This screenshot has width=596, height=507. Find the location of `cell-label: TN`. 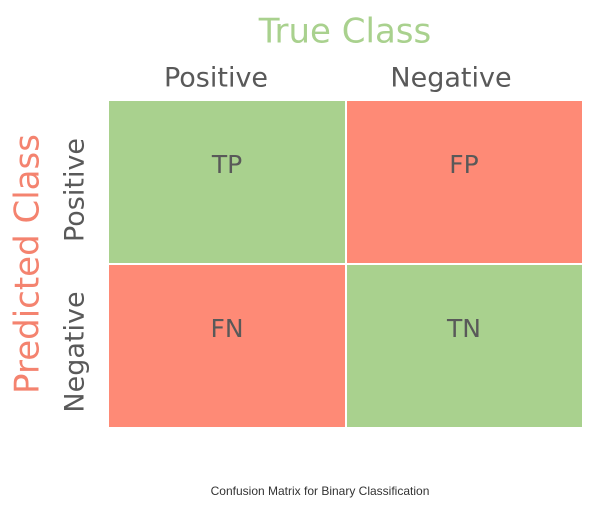

cell-label: TN is located at coordinates (463, 328).